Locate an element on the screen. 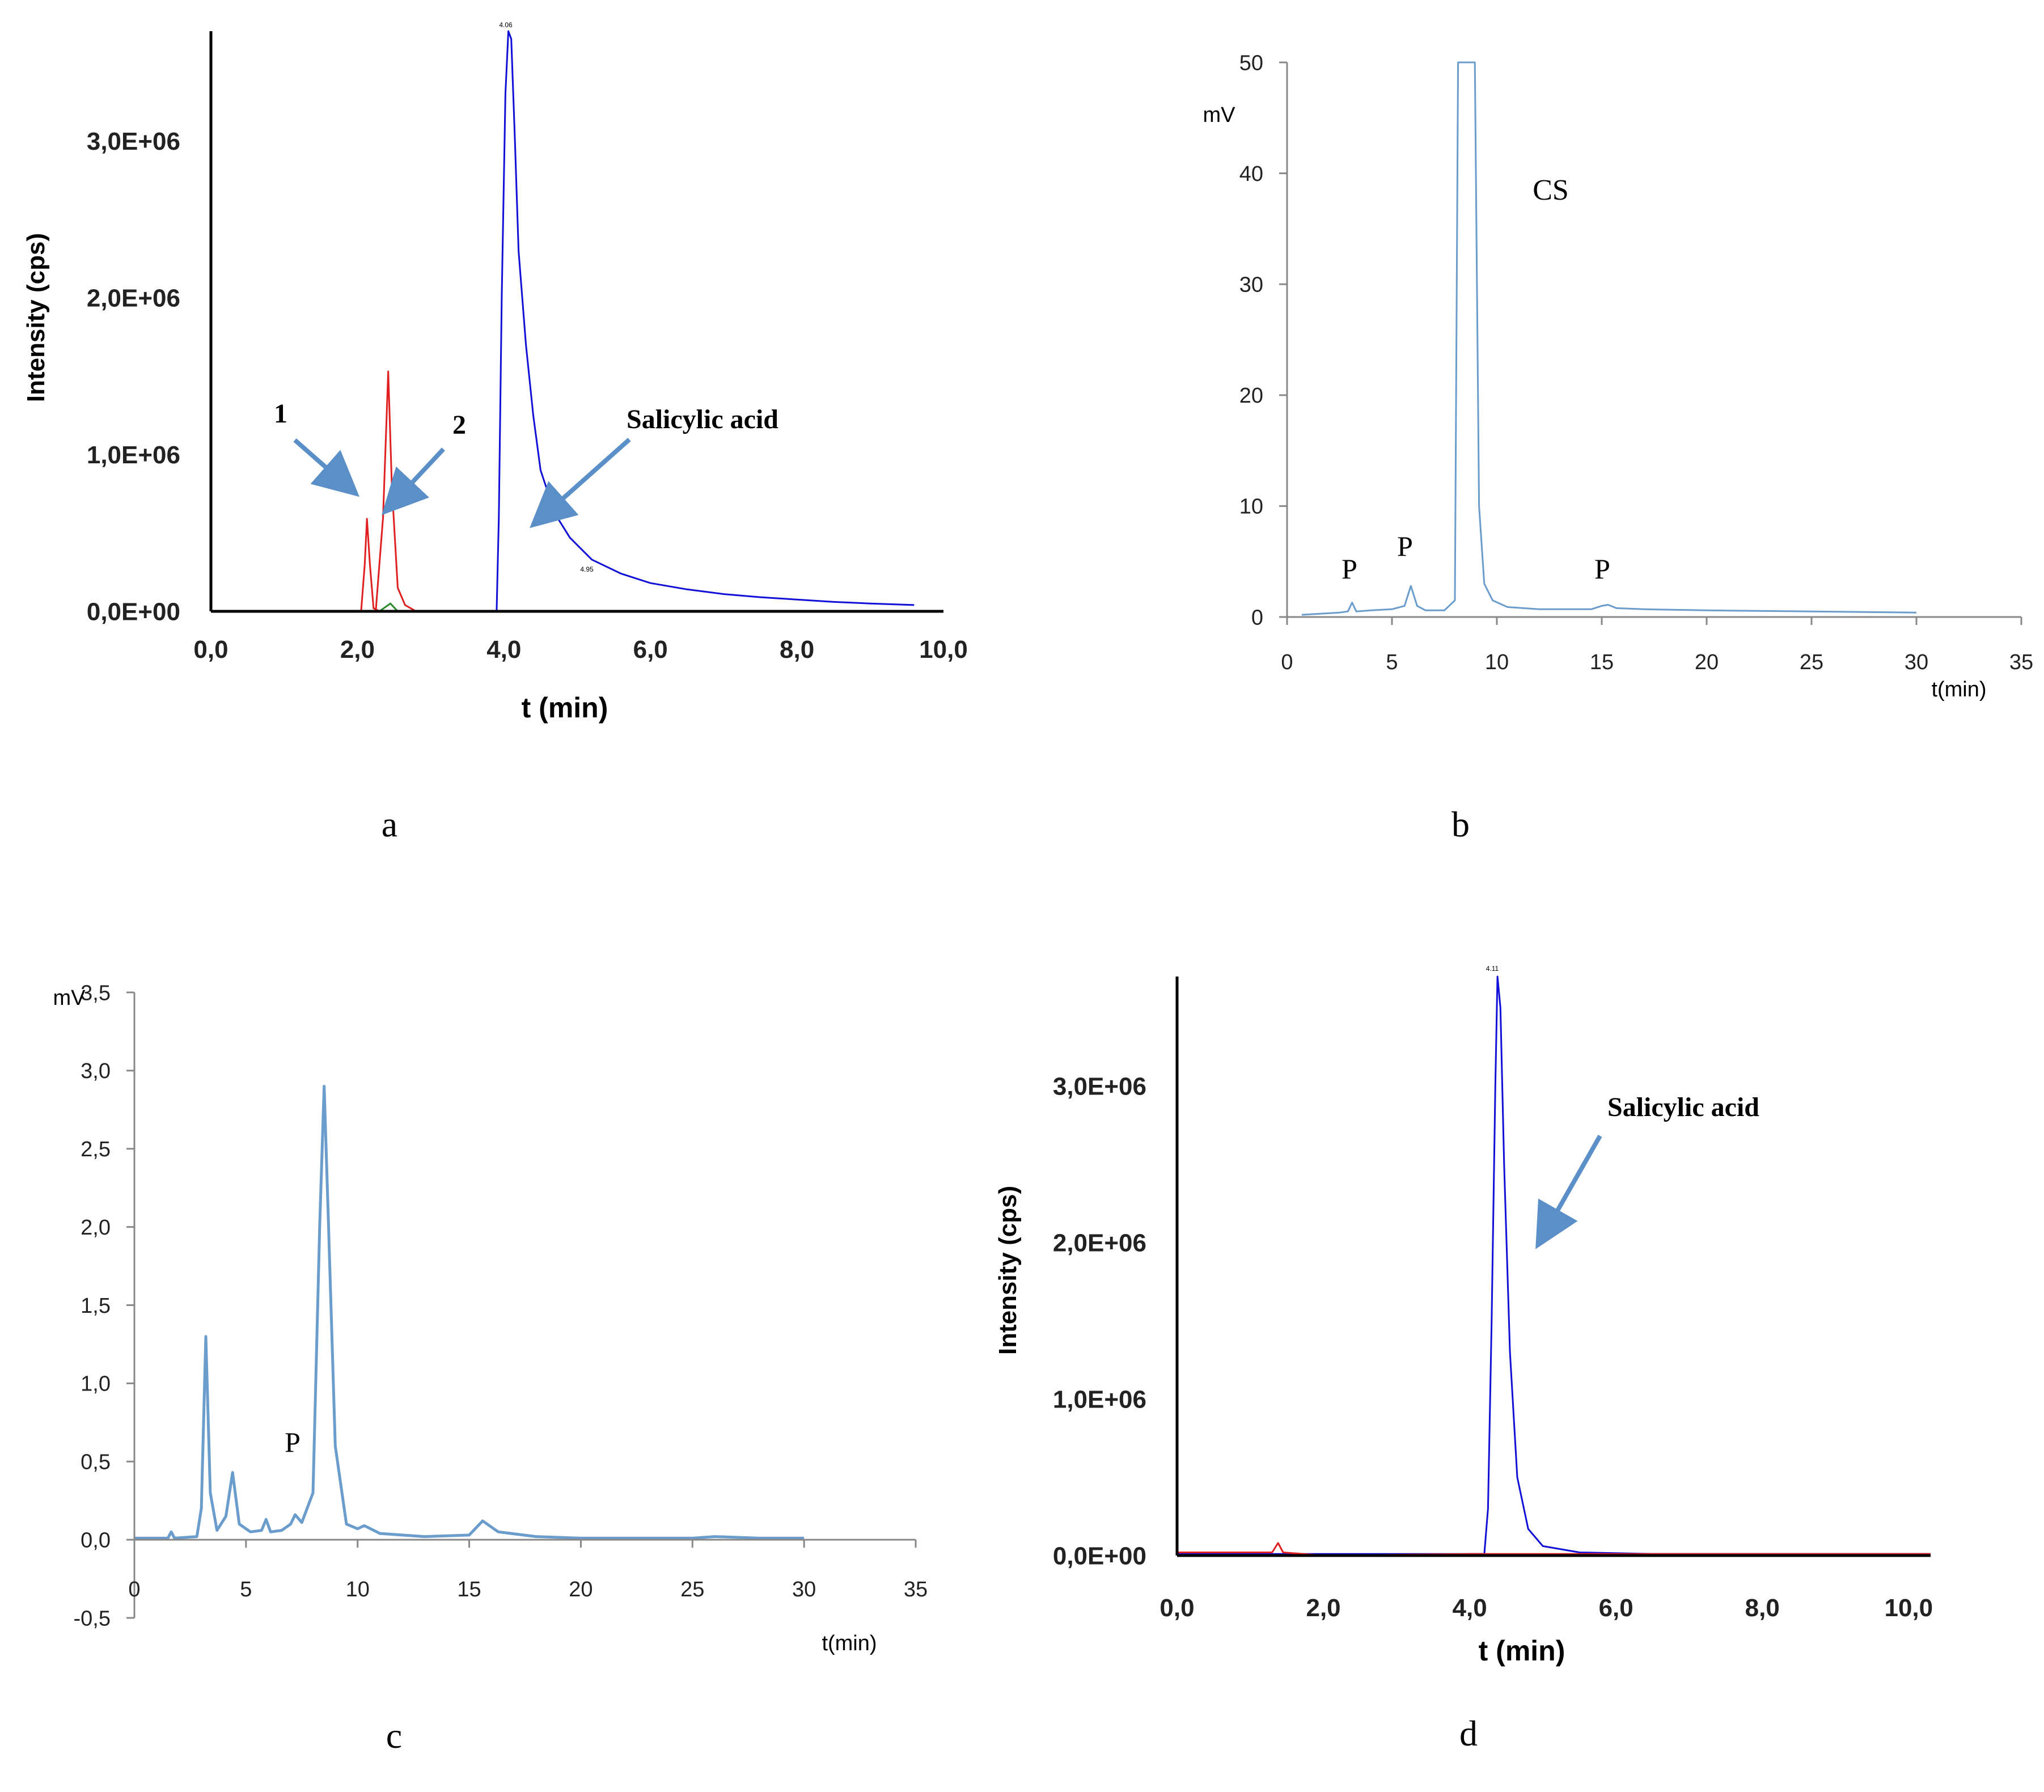  panel-c-series is located at coordinates (469, 1312).